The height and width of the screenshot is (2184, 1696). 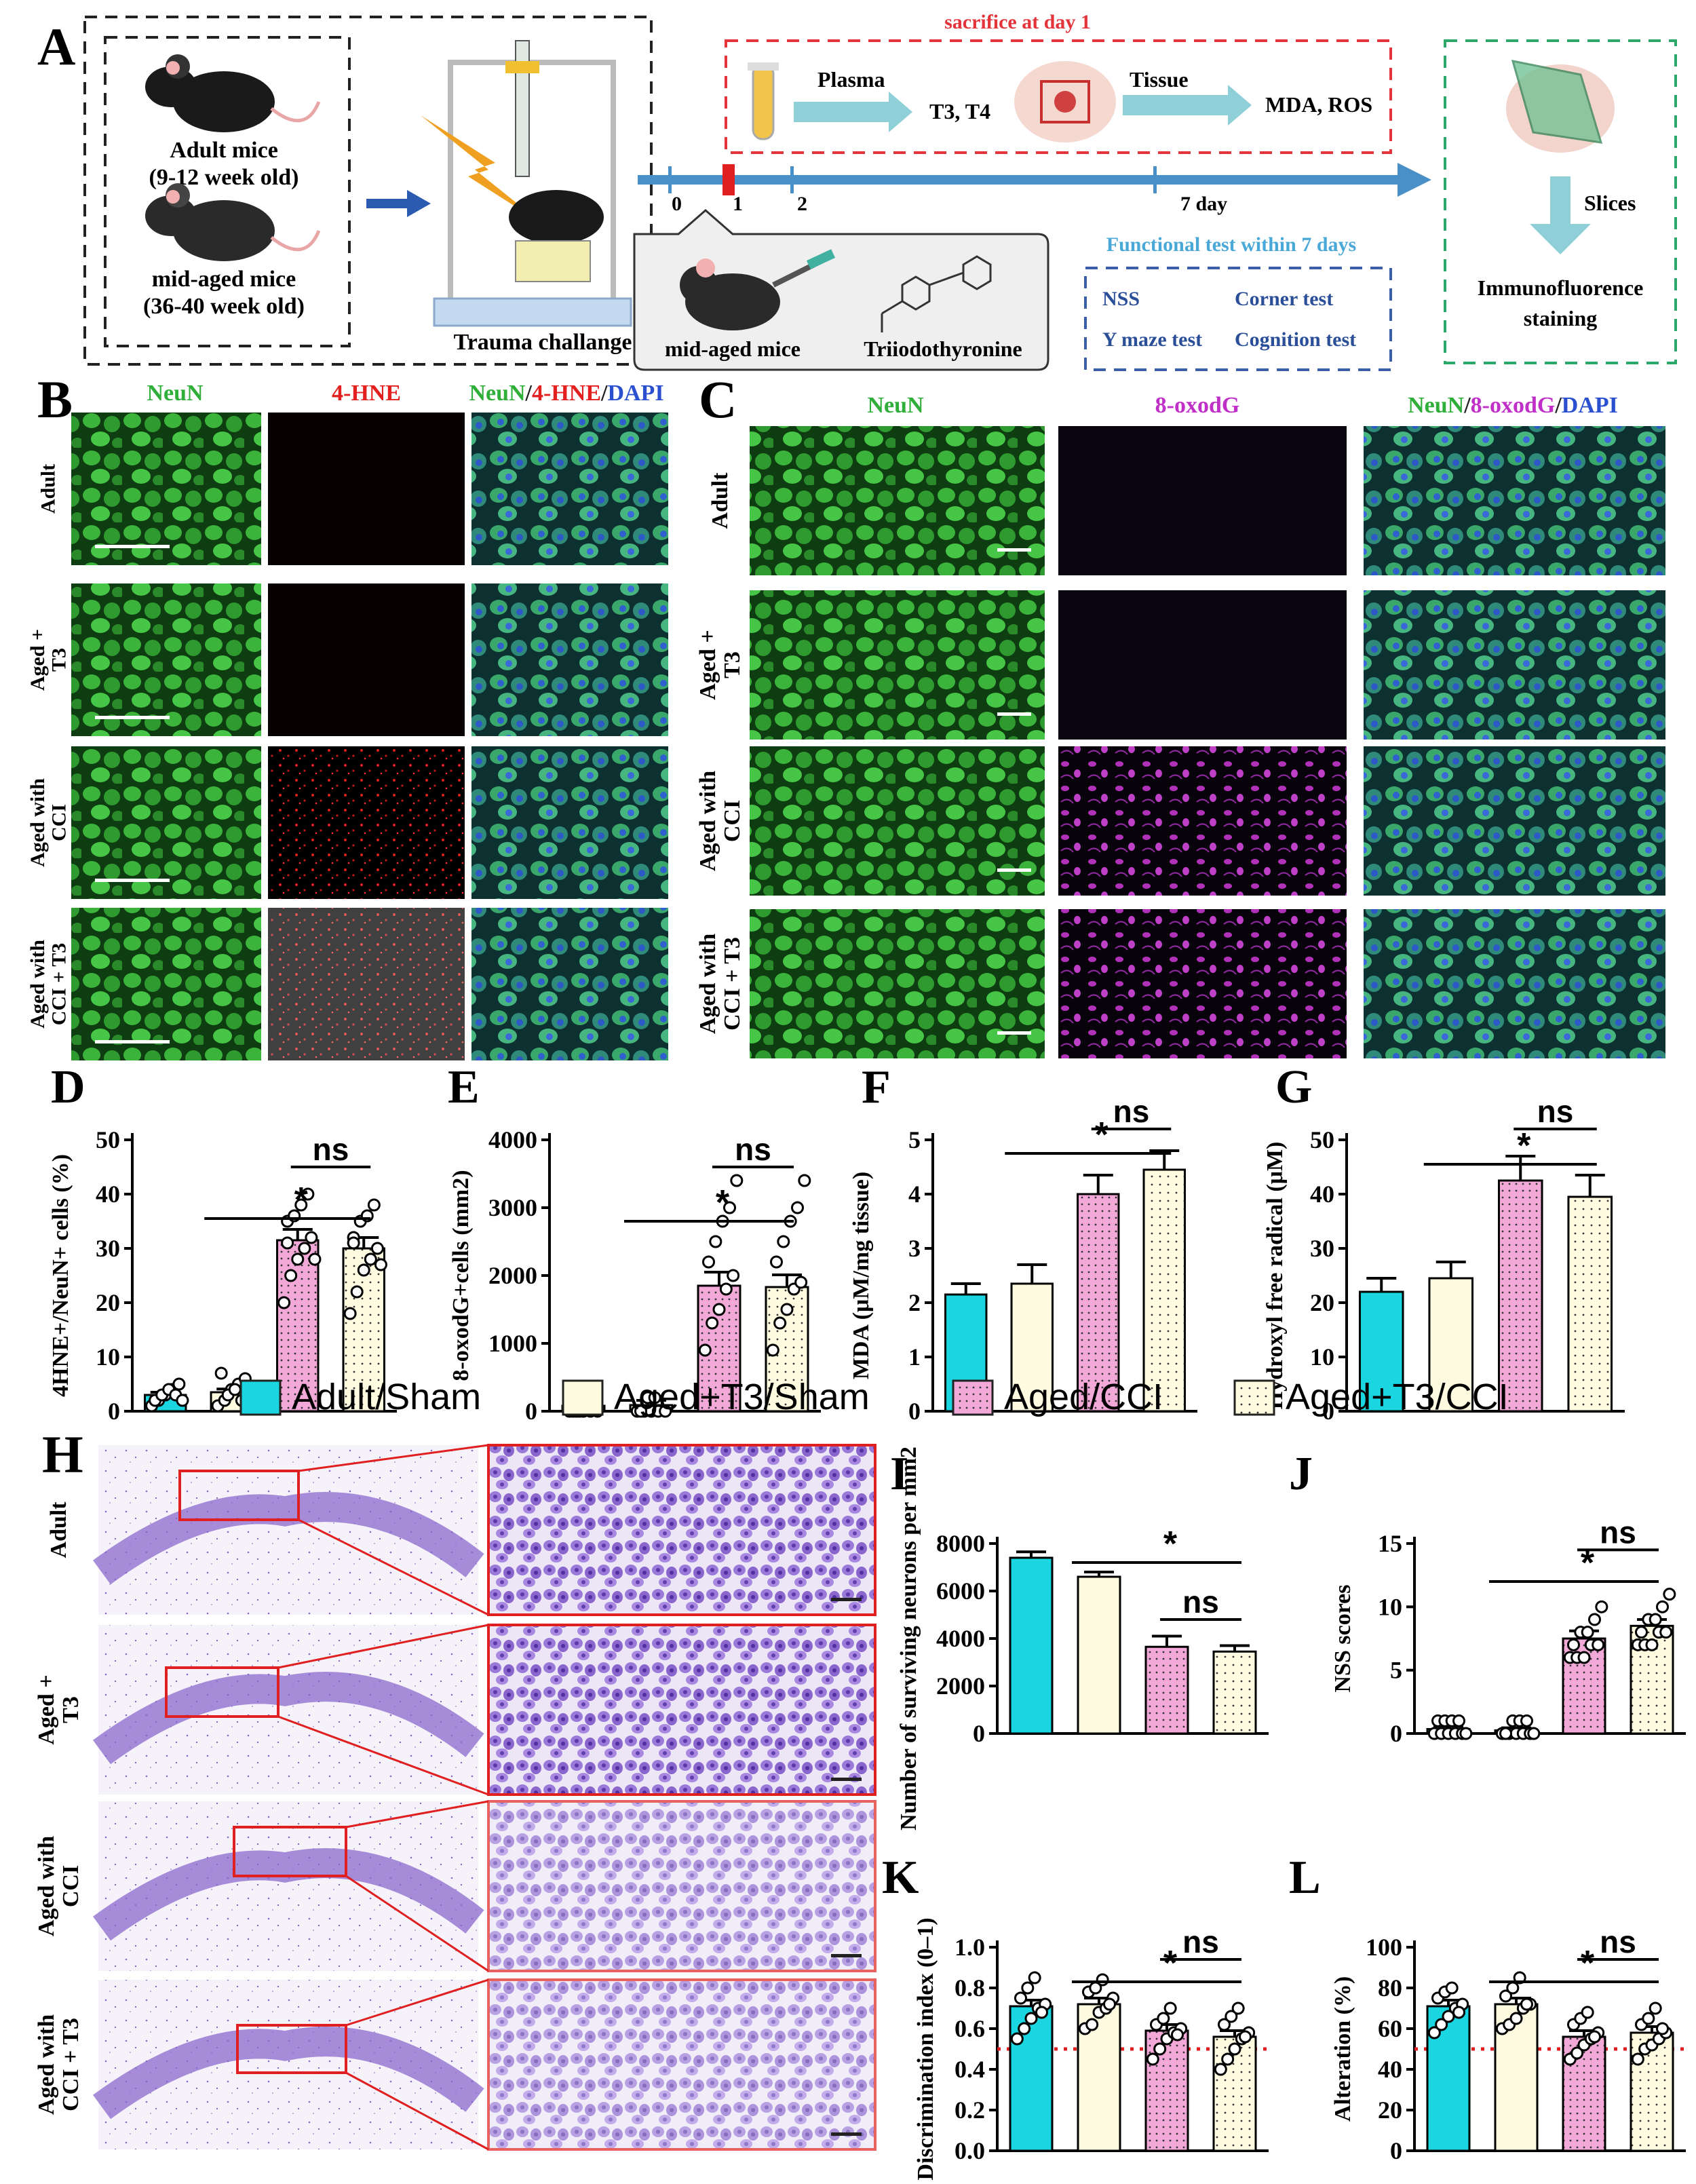 What do you see at coordinates (959, 111) in the screenshot?
I see `t3t4-label: T3, T4` at bounding box center [959, 111].